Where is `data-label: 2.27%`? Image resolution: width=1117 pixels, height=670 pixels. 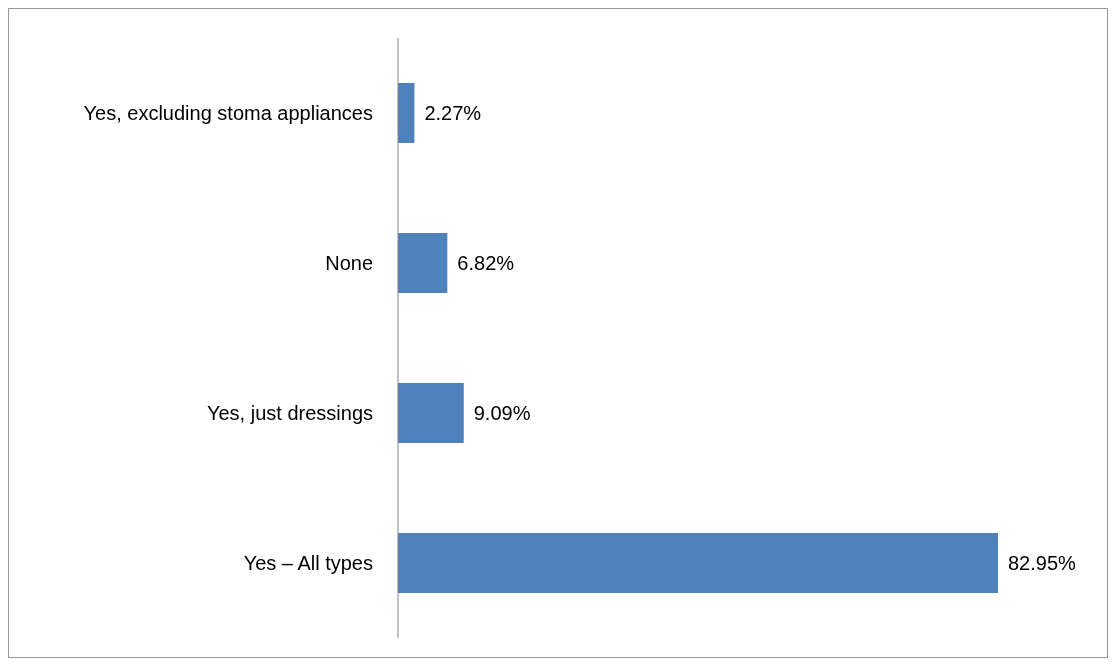
data-label: 2.27% is located at coordinates (453, 113).